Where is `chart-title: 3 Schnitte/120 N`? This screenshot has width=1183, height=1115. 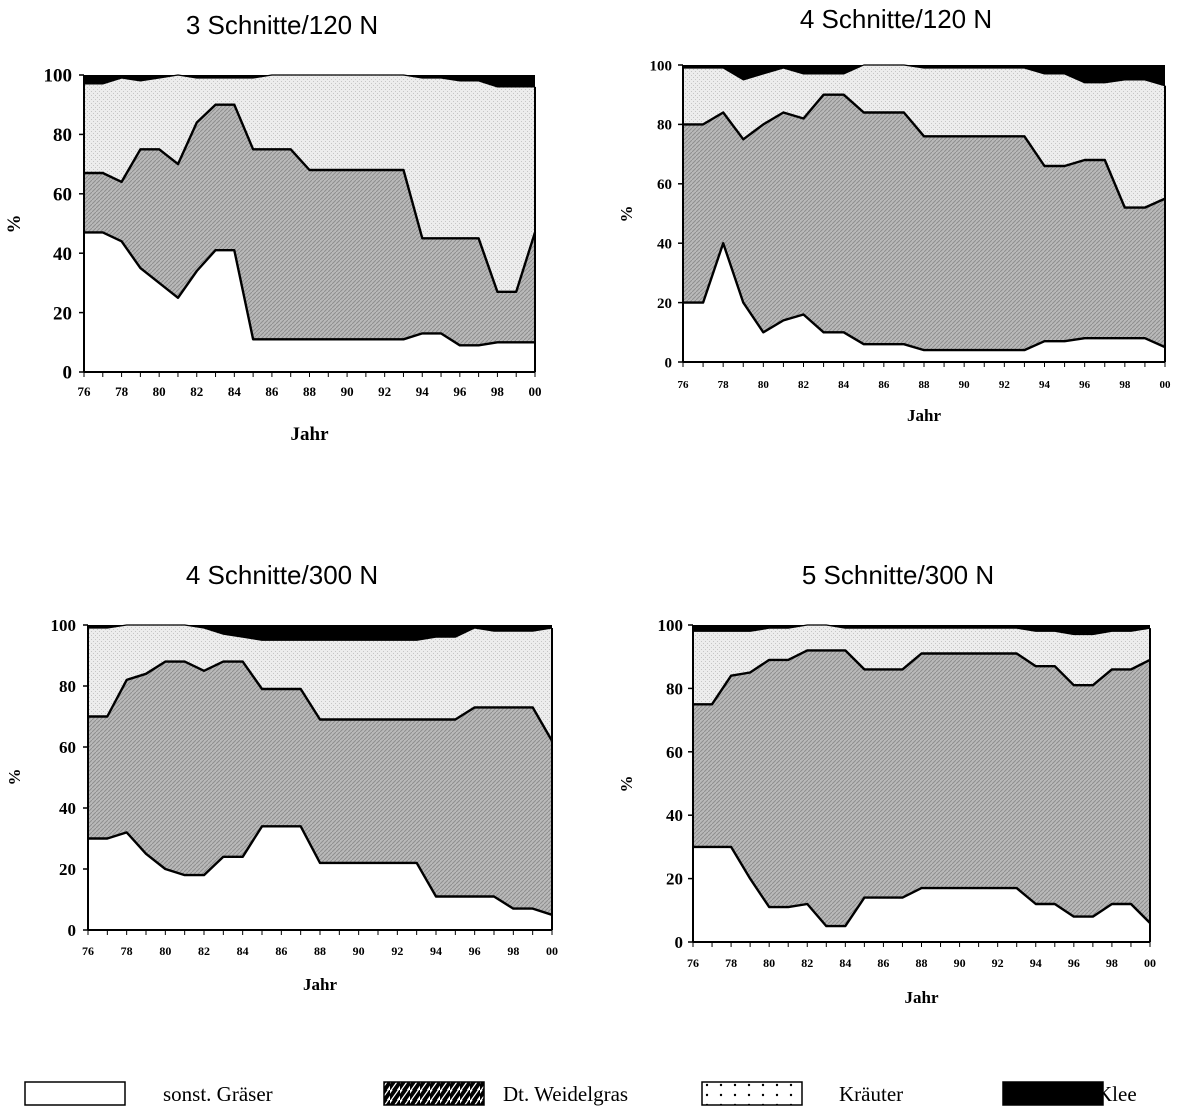
chart-title: 3 Schnitte/120 N is located at coordinates (282, 25).